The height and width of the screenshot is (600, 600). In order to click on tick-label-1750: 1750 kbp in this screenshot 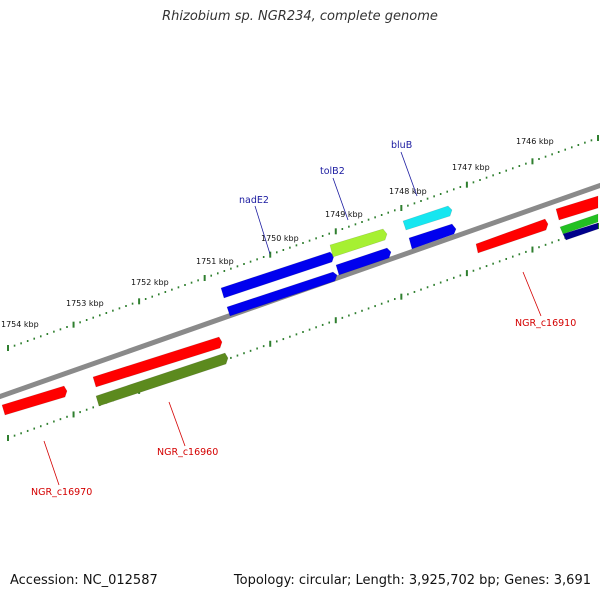, I will do `click(280, 238)`.